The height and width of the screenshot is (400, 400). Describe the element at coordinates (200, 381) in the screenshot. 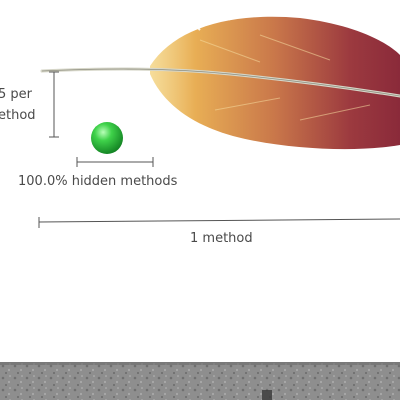

I see `stone-texture-strip` at that location.